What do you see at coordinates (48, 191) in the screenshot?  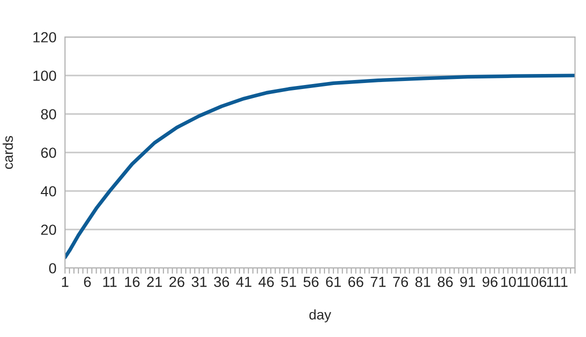 I see `y-tick-label: 40` at bounding box center [48, 191].